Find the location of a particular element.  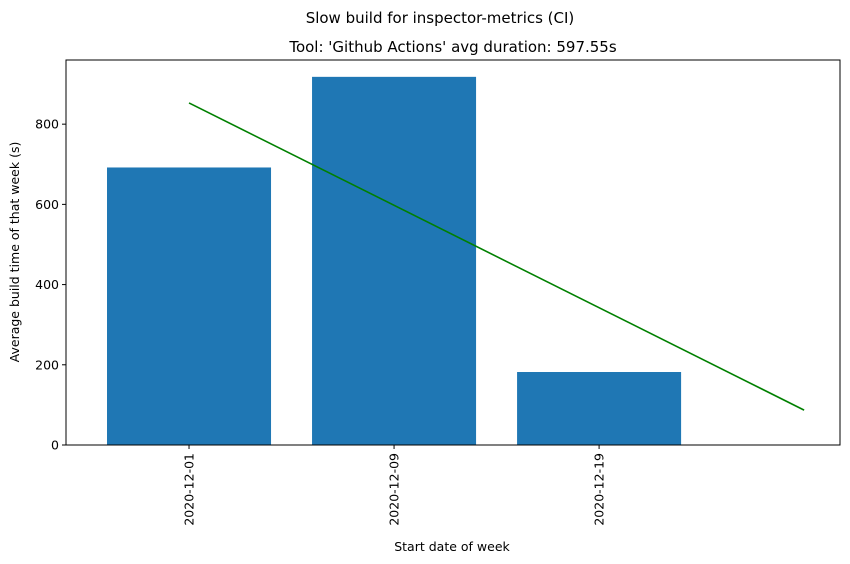

y-axis: 0 200 400 600 800 is located at coordinates (50, 285).